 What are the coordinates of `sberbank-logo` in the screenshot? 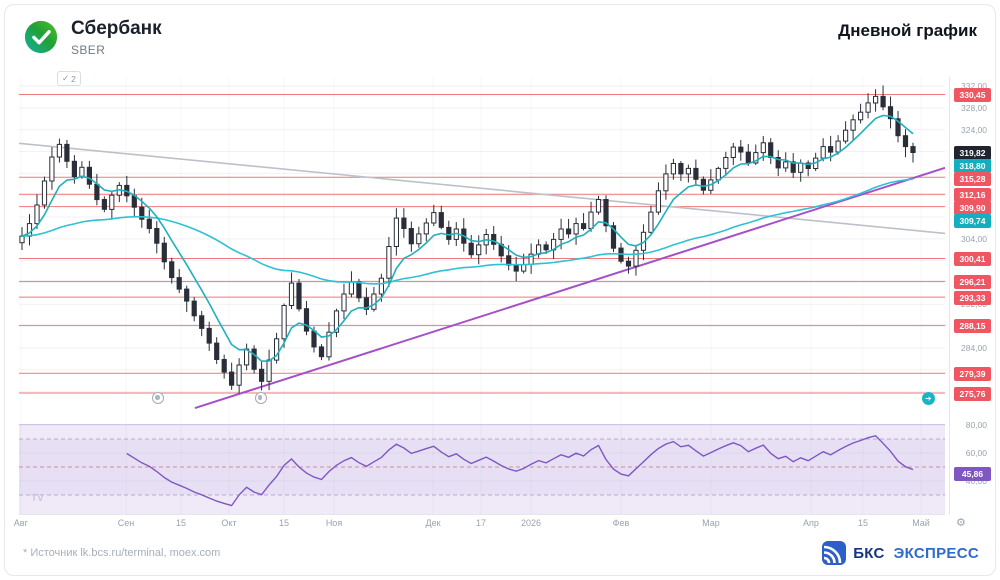 It's located at (41, 37).